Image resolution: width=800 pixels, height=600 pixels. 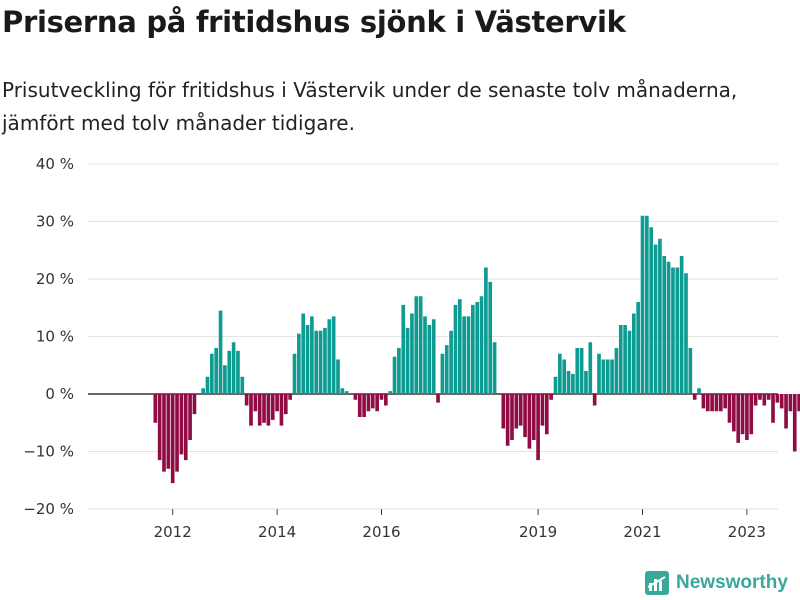 What do you see at coordinates (55, 337) in the screenshot?
I see `y-tick-label: 10 %` at bounding box center [55, 337].